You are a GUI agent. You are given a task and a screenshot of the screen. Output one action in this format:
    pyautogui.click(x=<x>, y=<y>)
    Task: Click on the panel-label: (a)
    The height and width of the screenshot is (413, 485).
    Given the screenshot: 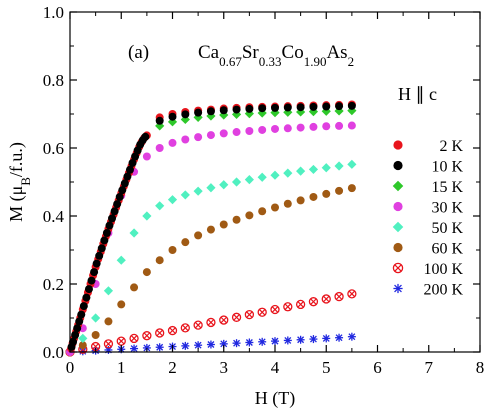 What is the action you would take?
    pyautogui.click(x=138, y=52)
    